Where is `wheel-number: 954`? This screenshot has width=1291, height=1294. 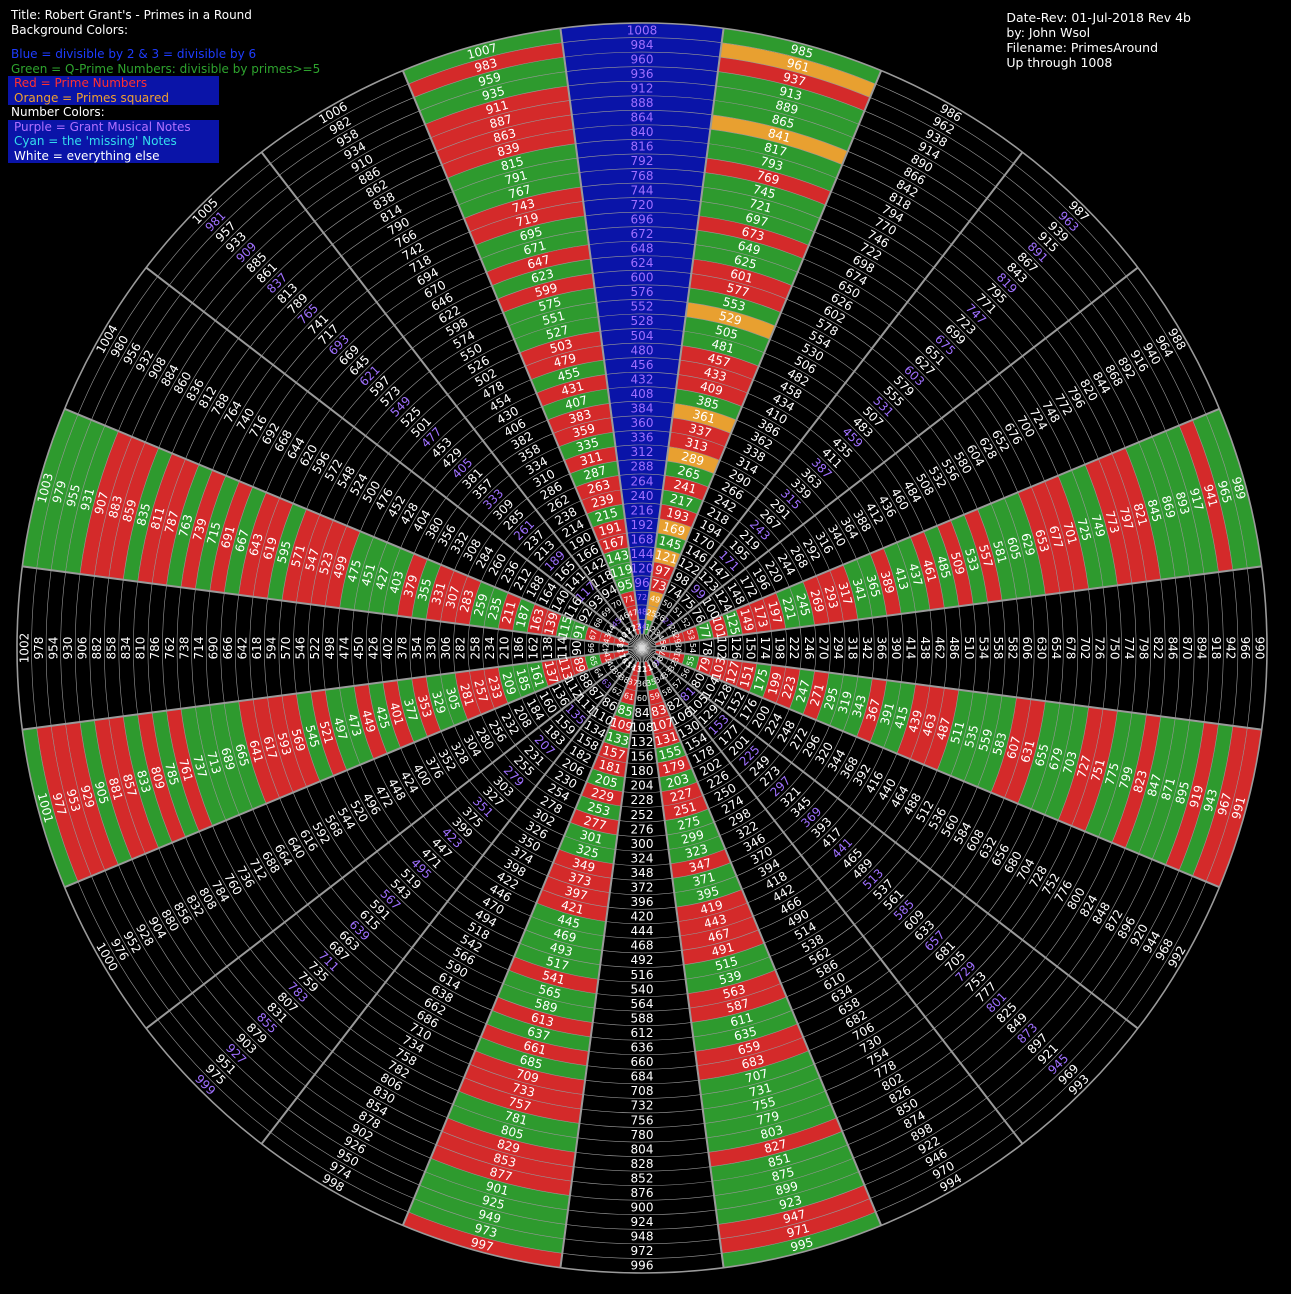
wheel-number: 954 is located at coordinates (53, 648).